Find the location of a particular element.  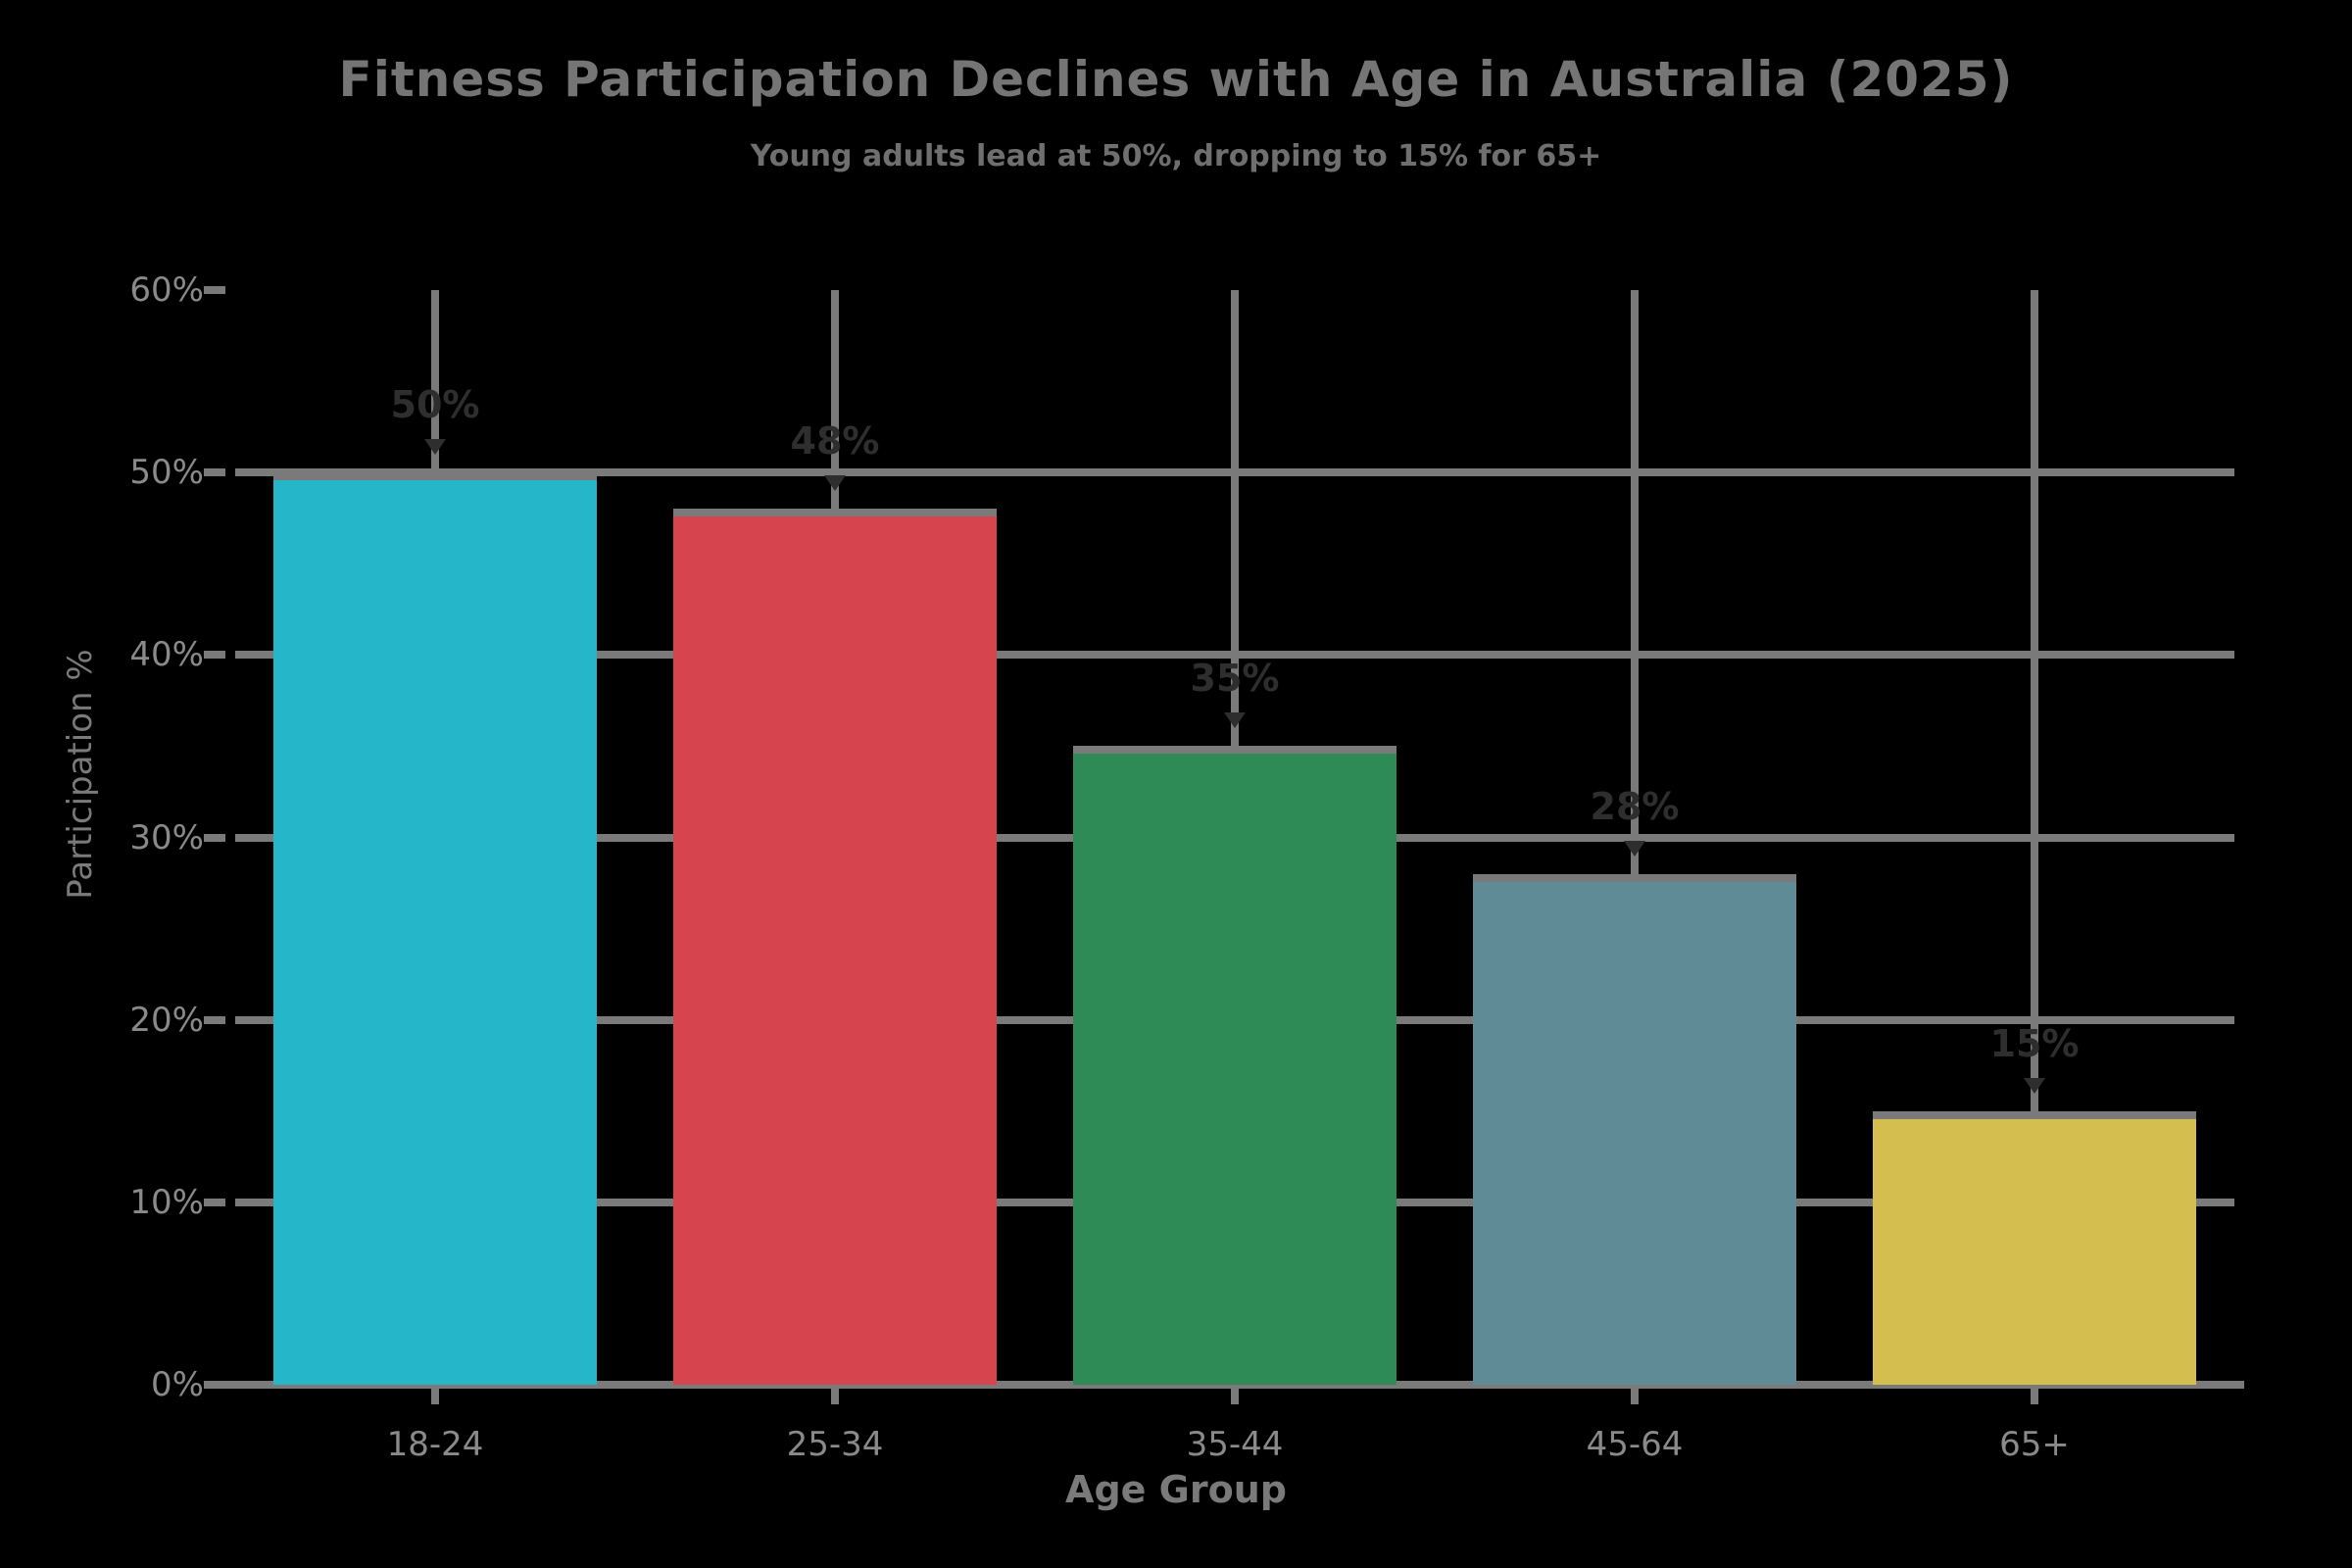

x-tick-label: 65+ is located at coordinates (2035, 1444).